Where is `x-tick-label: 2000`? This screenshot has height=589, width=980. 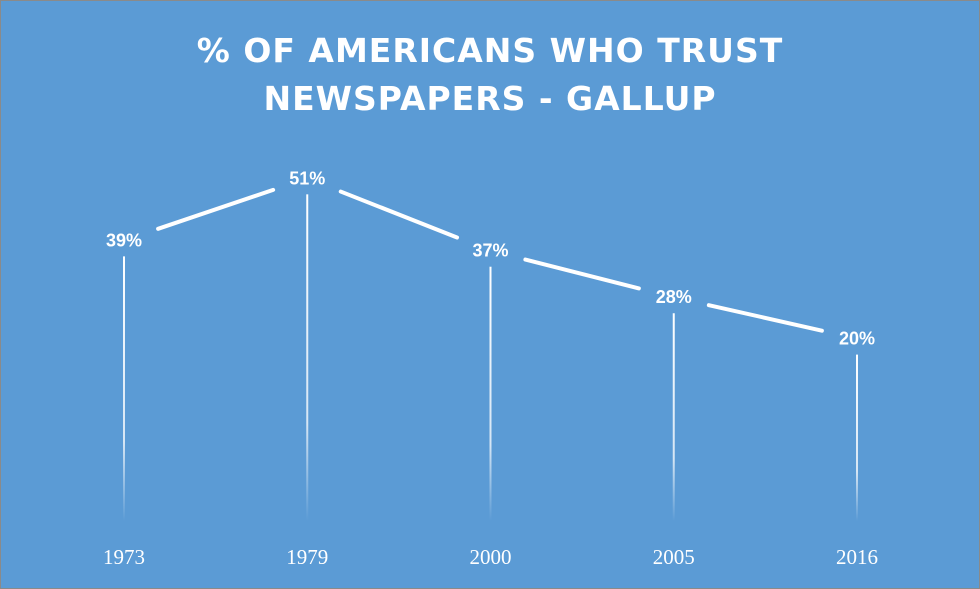 x-tick-label: 2000 is located at coordinates (491, 557).